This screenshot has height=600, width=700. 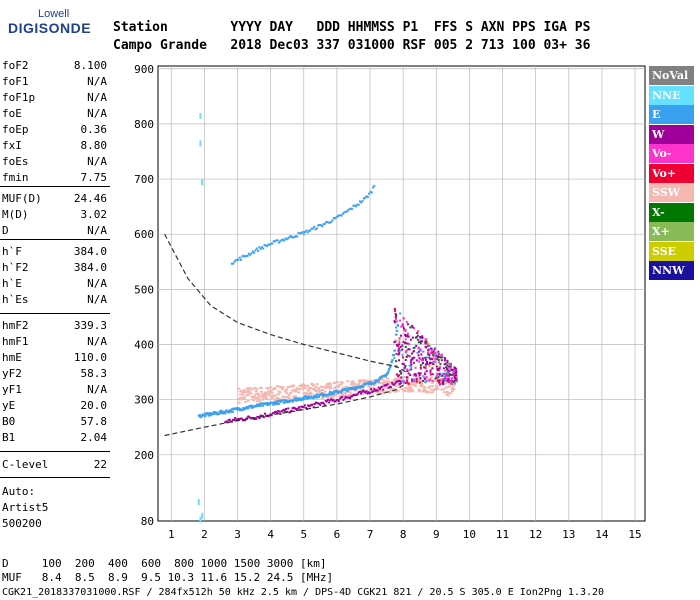 I want to click on param-value: 58.3, so click(x=94, y=373).